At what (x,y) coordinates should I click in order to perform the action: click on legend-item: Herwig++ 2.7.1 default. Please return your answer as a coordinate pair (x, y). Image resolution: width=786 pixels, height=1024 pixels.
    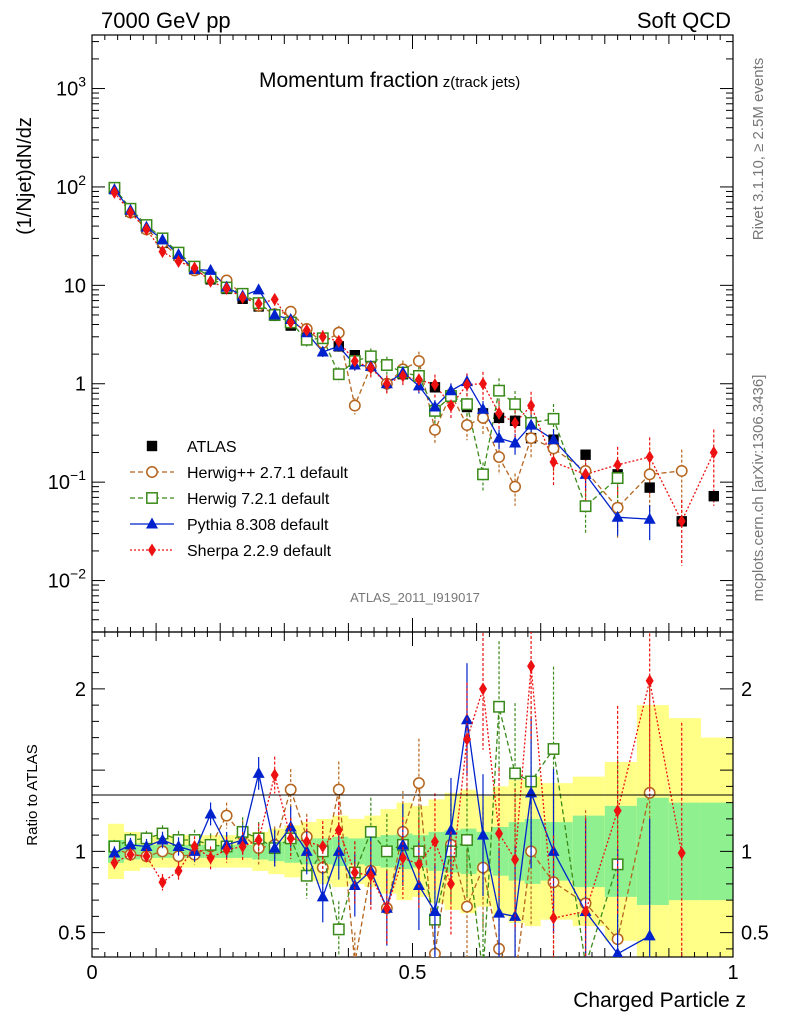
    Looking at the image, I should click on (239, 473).